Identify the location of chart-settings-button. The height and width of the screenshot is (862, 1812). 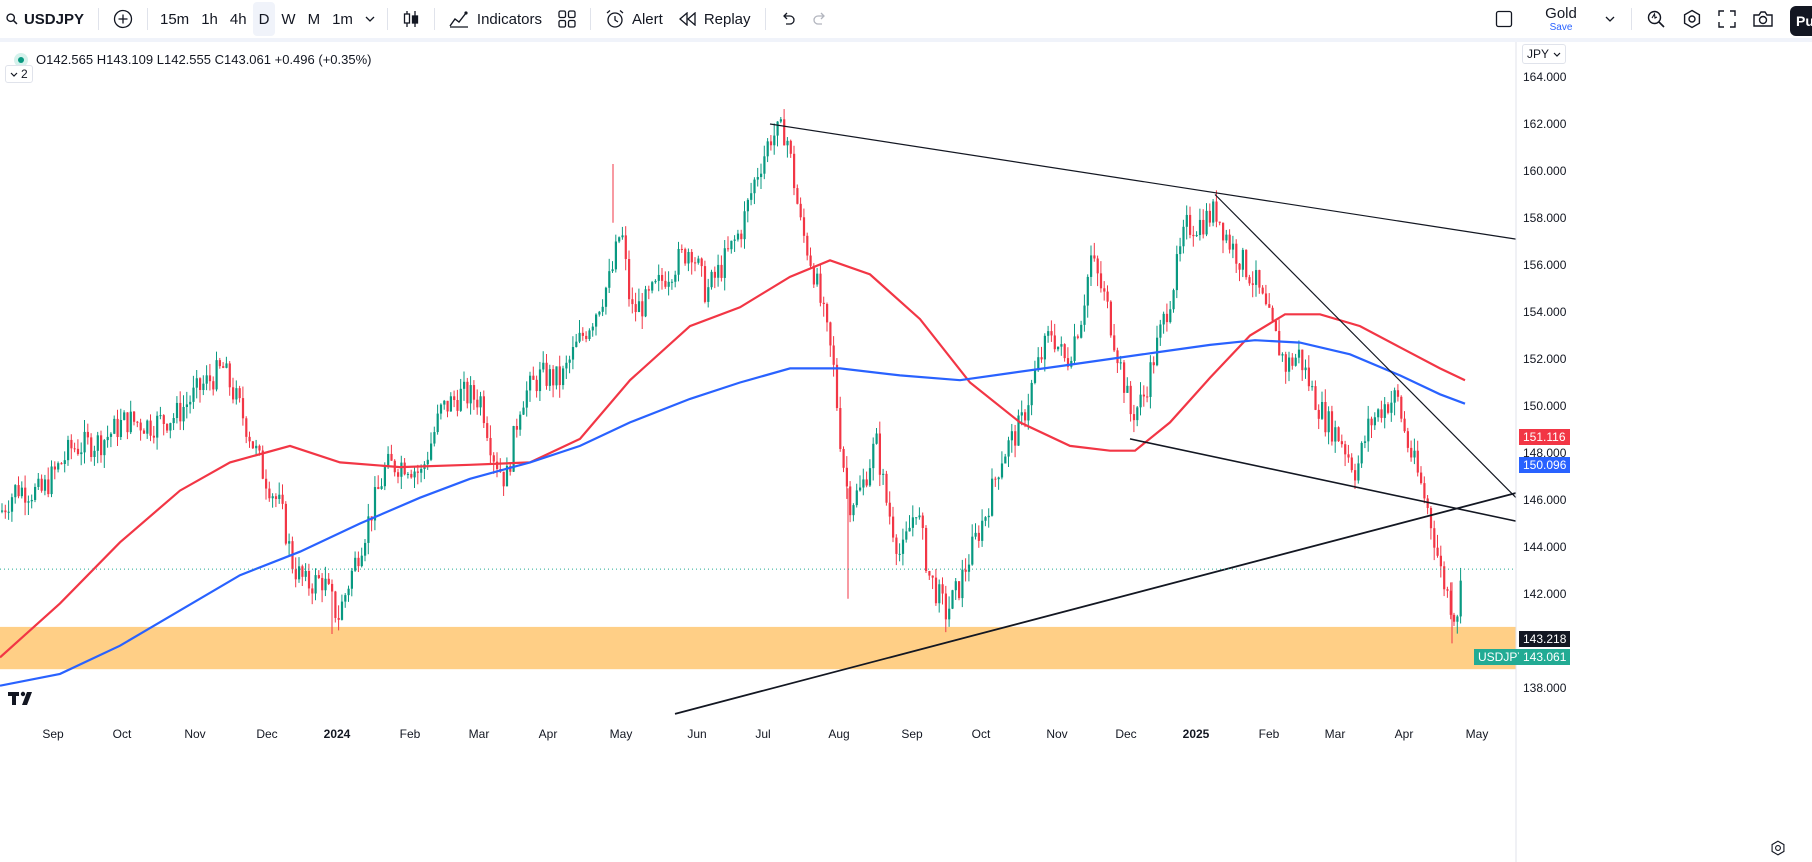
(1778, 850).